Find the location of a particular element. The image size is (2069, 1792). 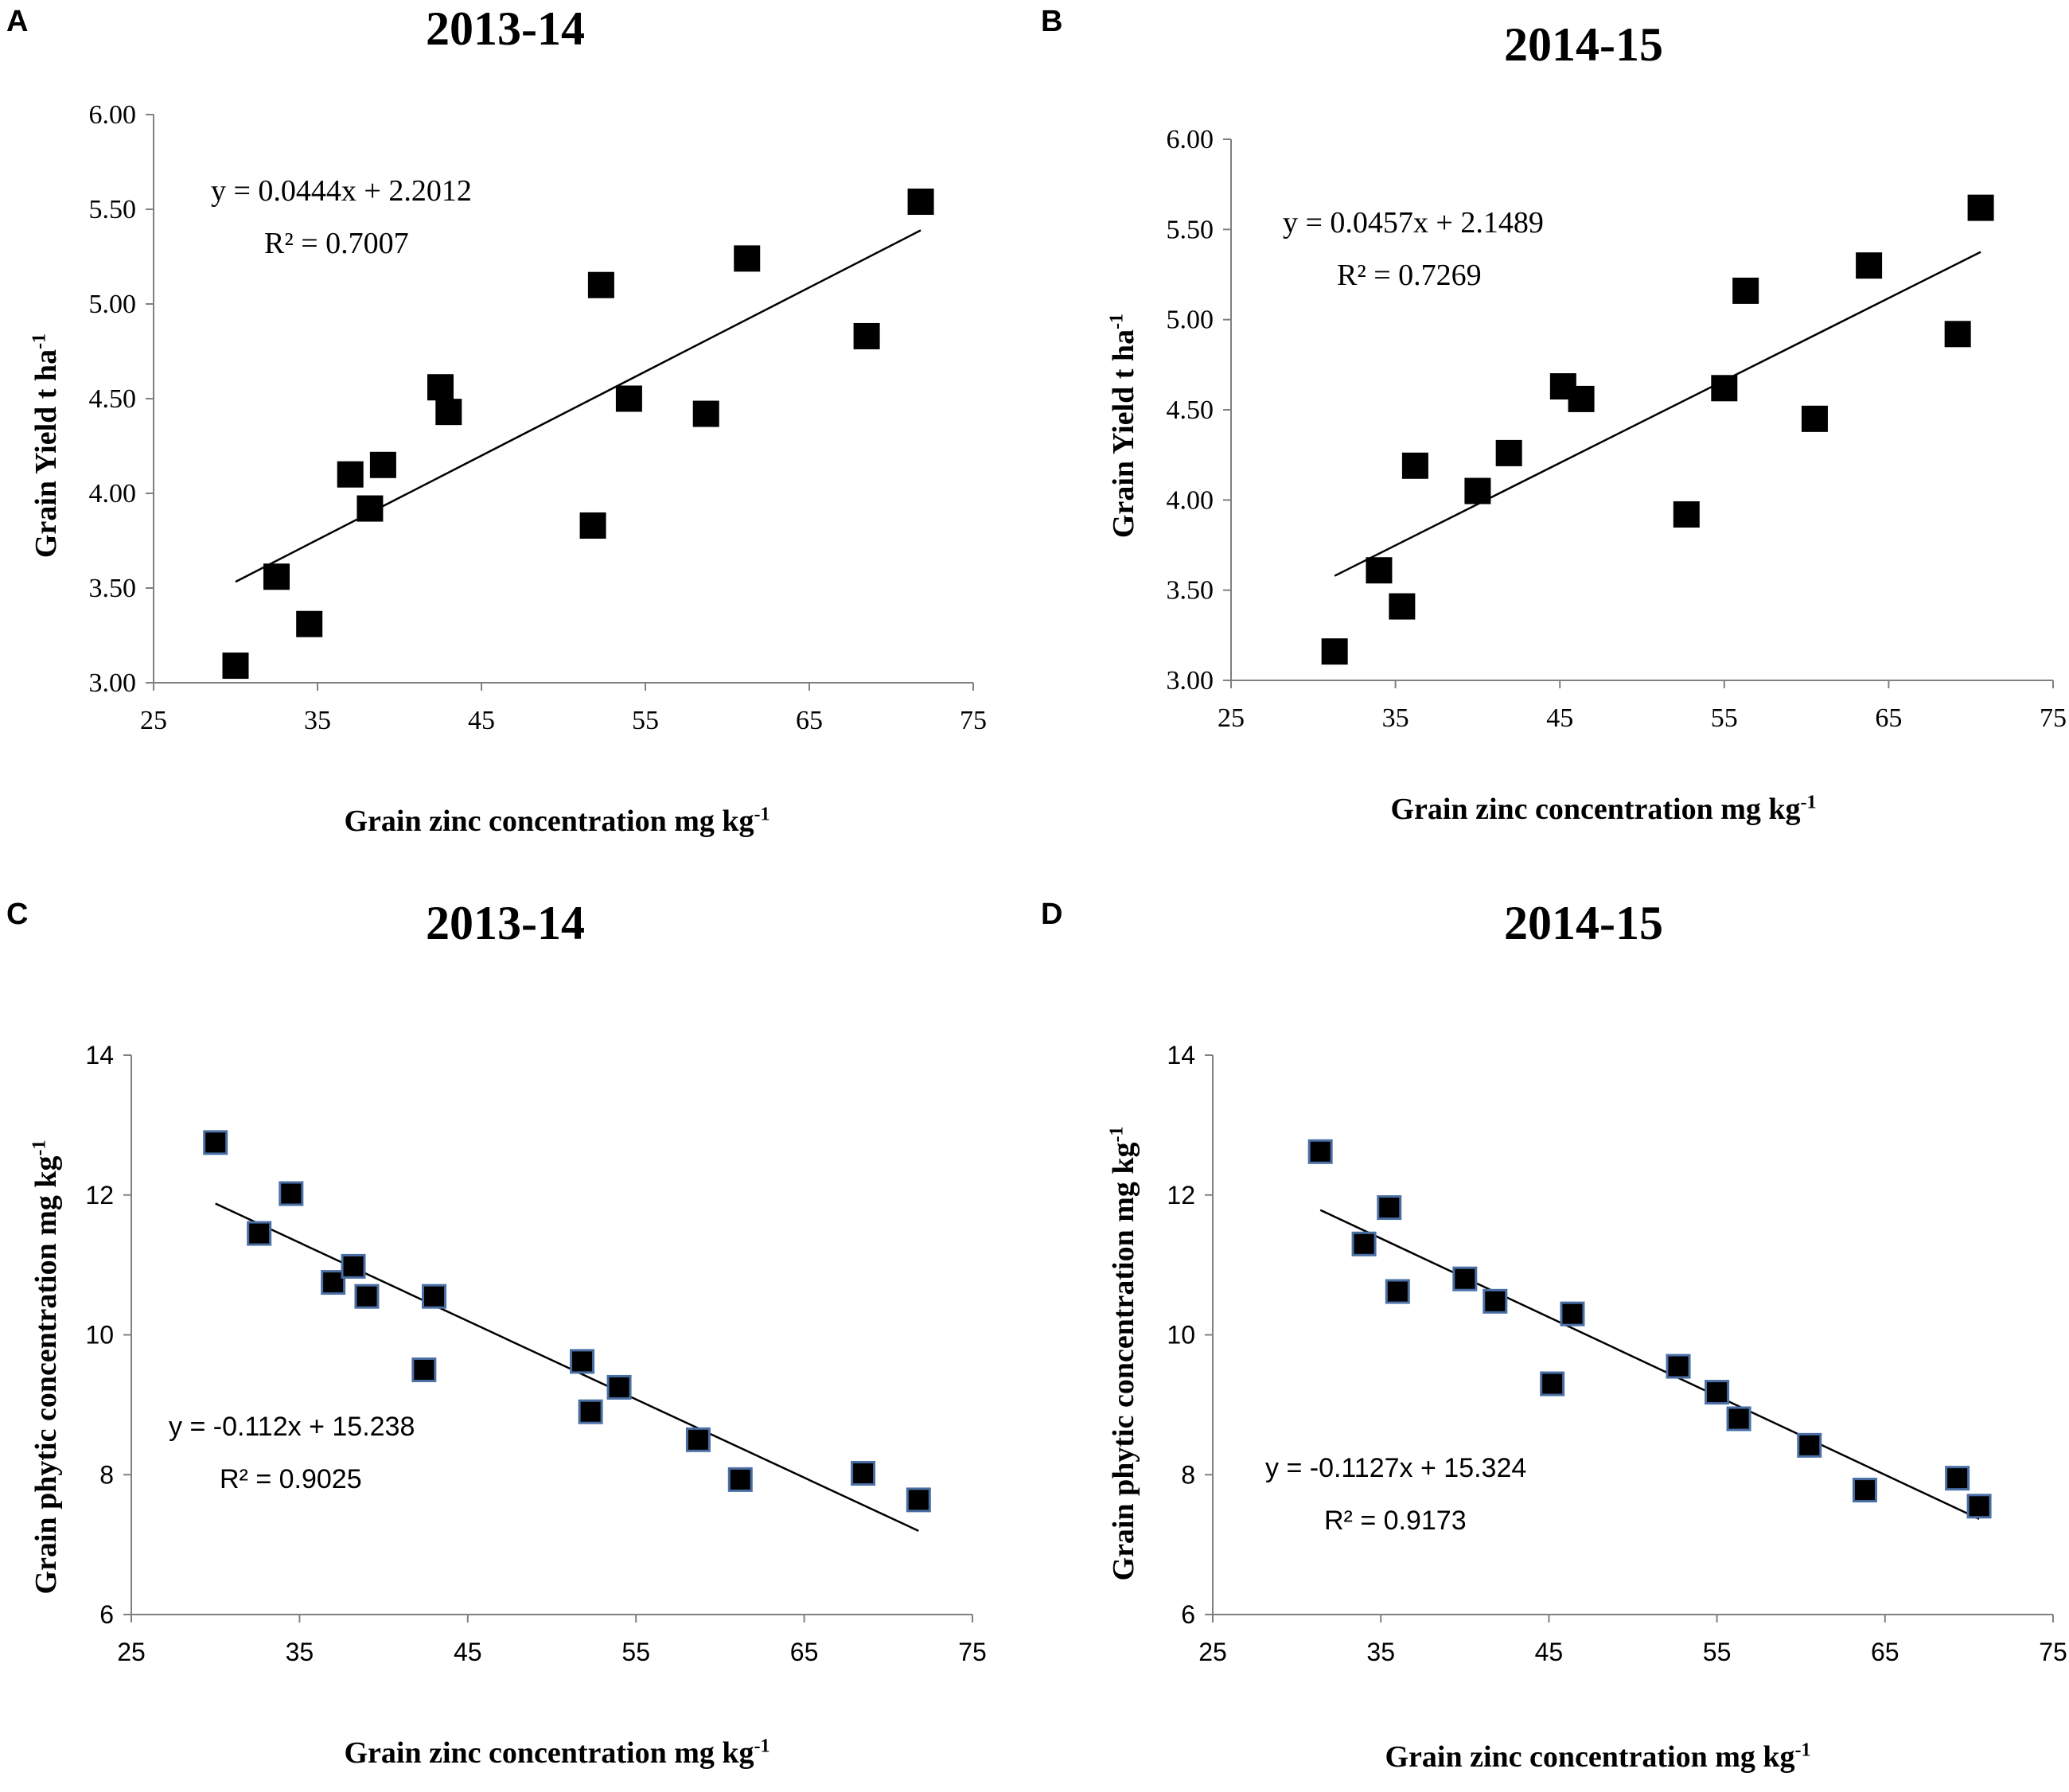

y-tick-label: 6 is located at coordinates (1188, 1614).